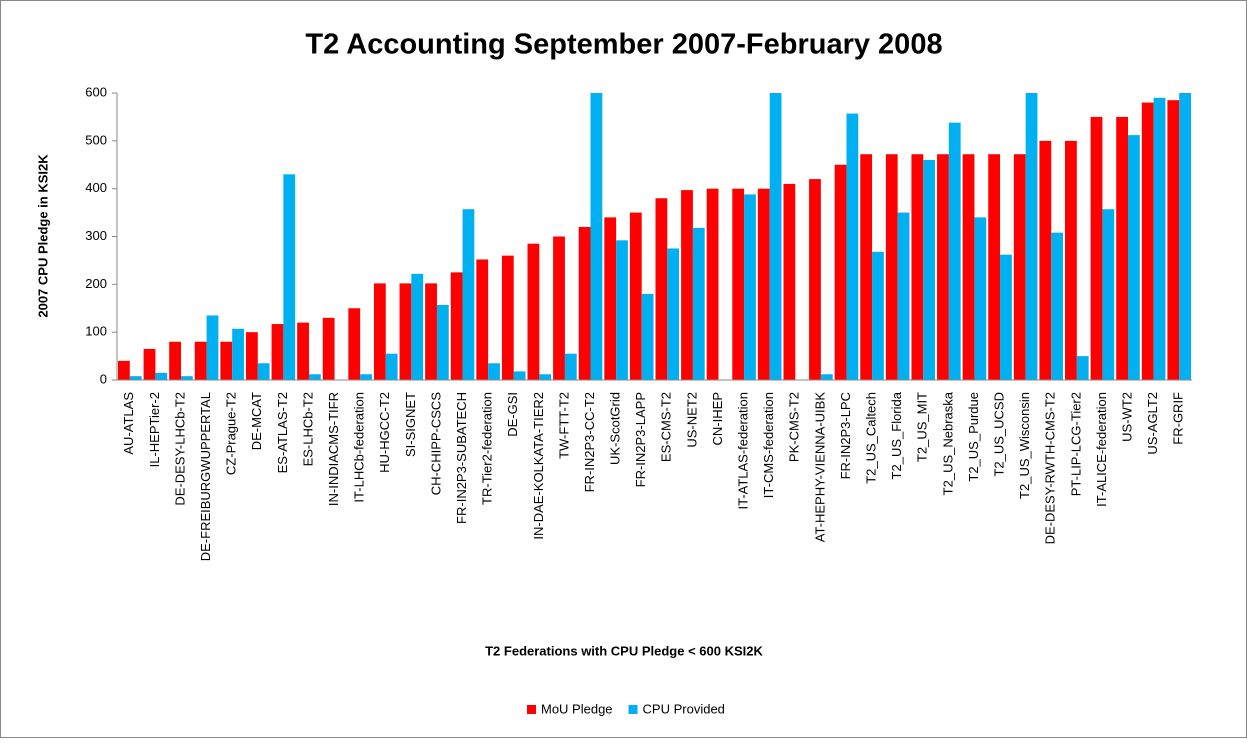  I want to click on y-tick-label: 600, so click(96, 91).